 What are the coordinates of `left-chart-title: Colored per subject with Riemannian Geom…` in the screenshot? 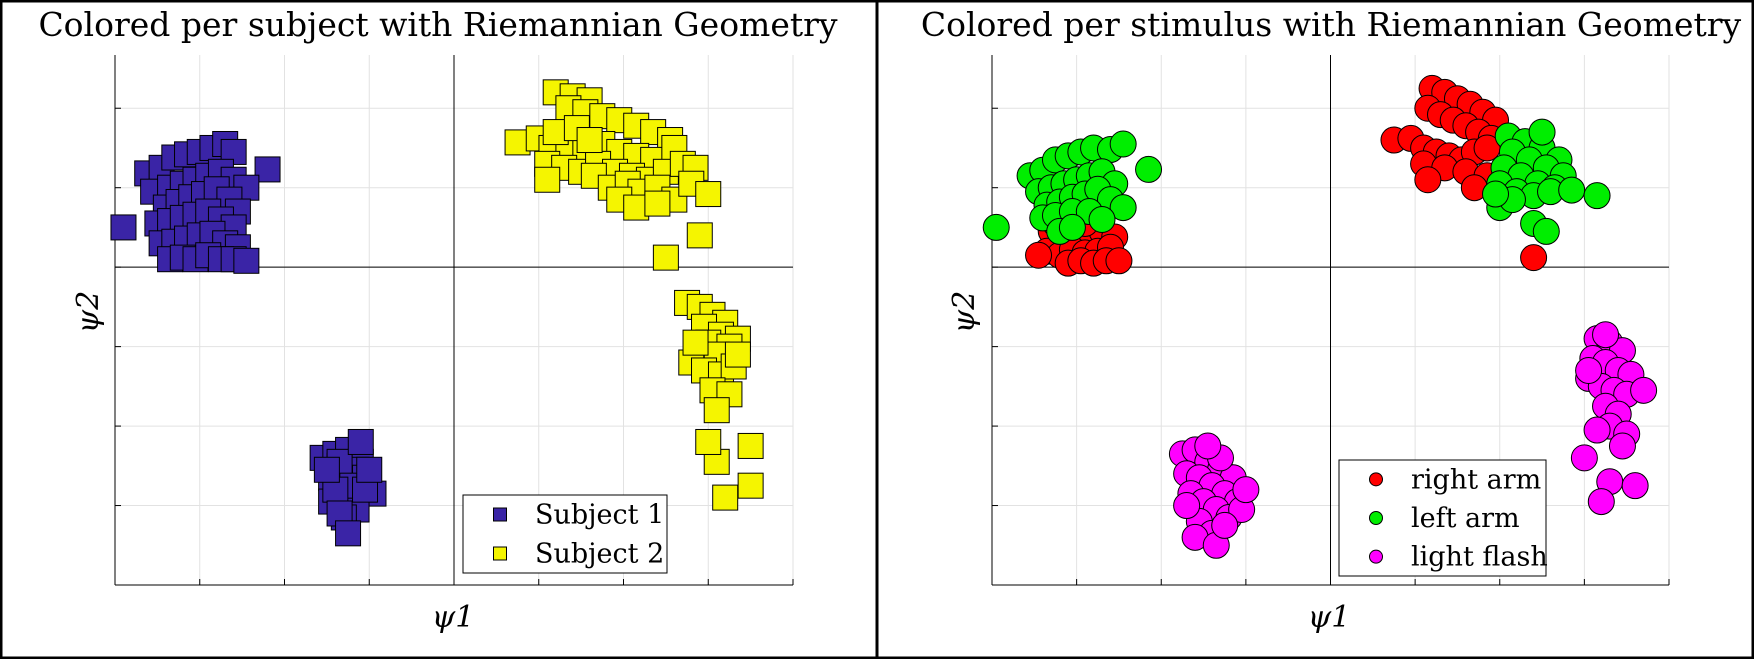 It's located at (437, 24).